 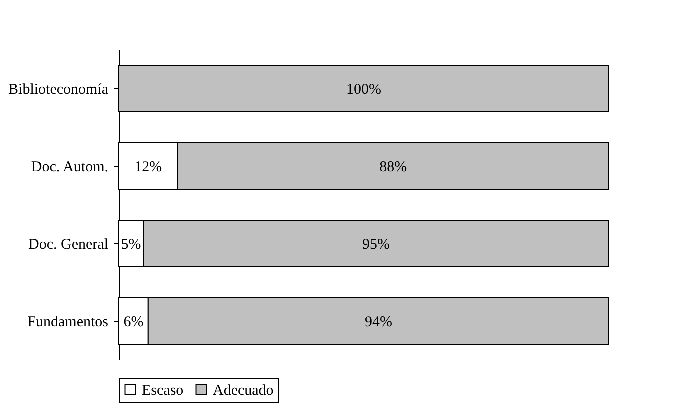 I want to click on y-tick-label: Fundamentos, so click(x=68, y=322).